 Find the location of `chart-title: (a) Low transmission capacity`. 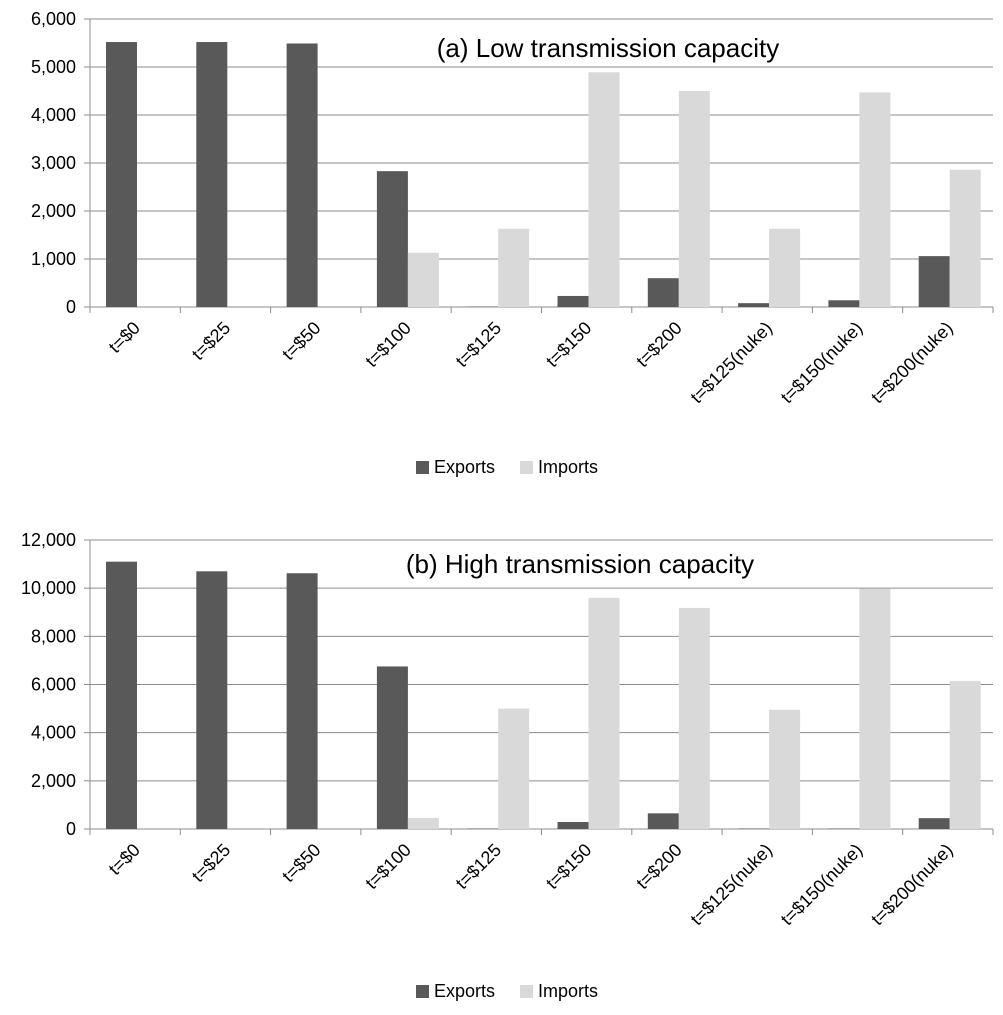

chart-title: (a) Low transmission capacity is located at coordinates (608, 48).